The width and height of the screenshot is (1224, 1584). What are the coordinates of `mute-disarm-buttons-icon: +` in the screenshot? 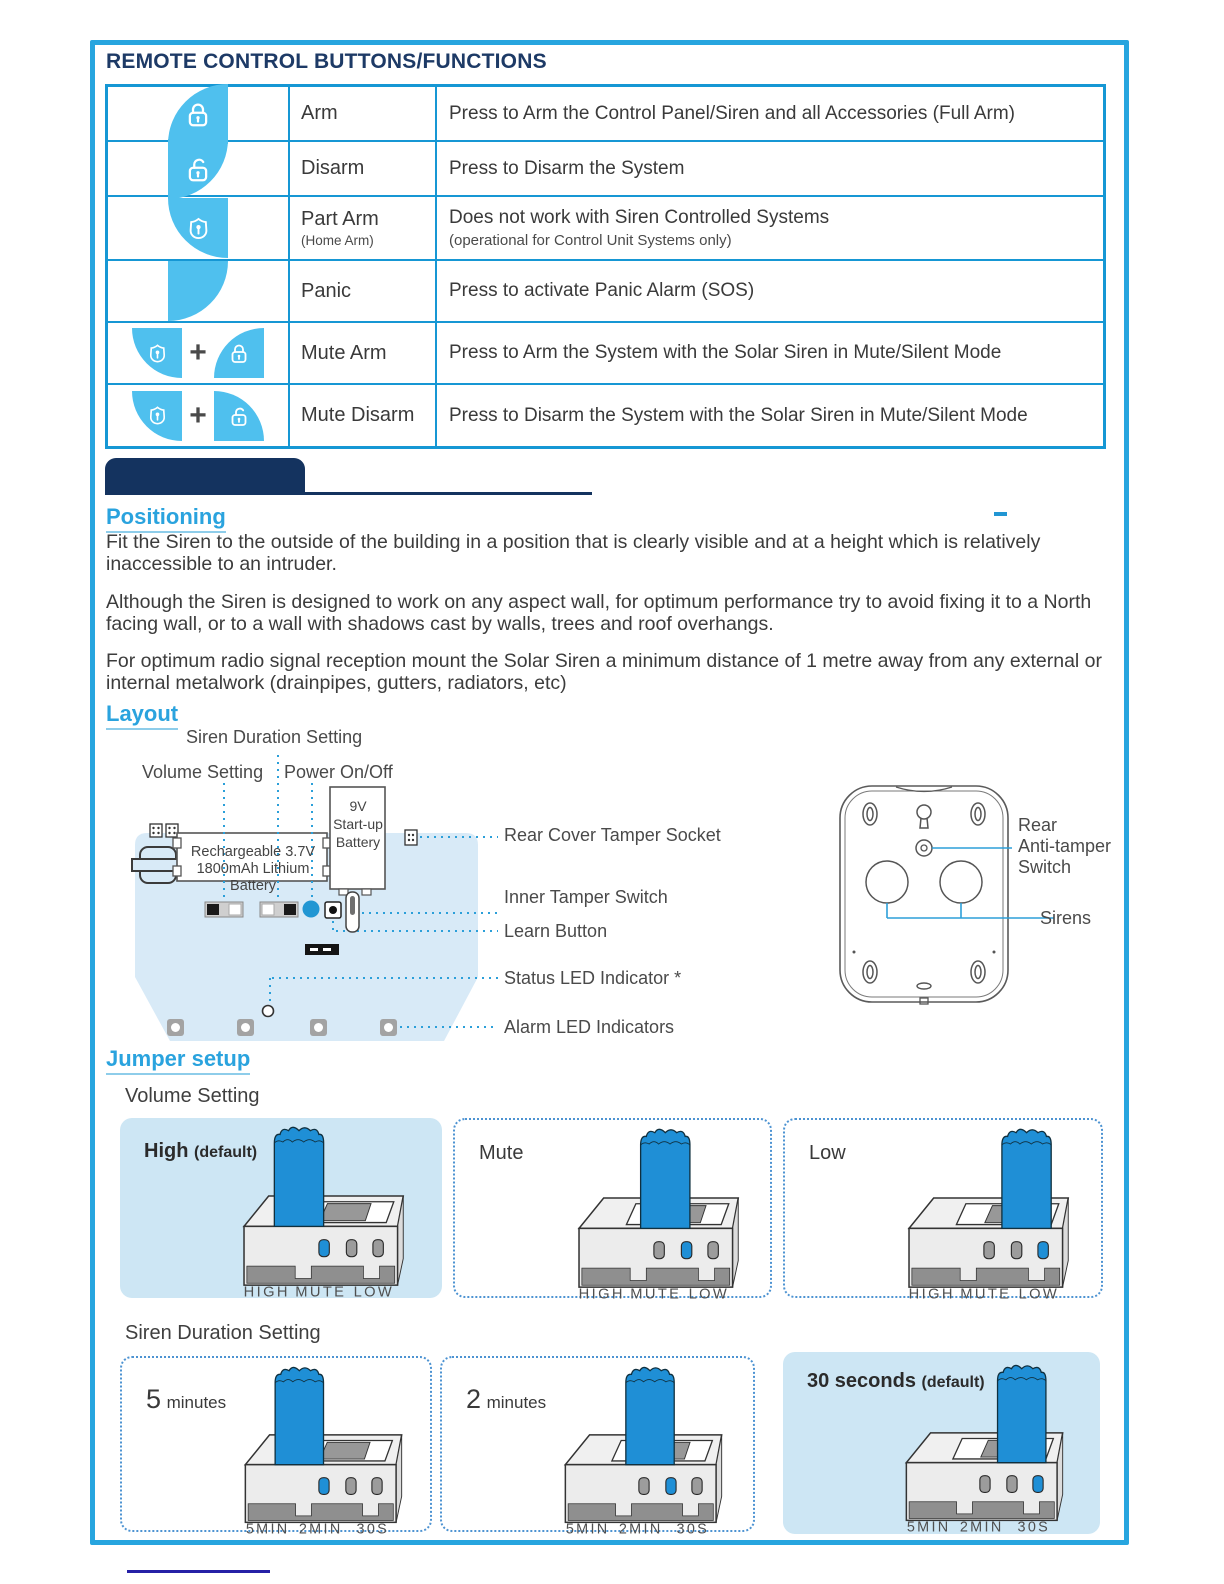 It's located at (199, 415).